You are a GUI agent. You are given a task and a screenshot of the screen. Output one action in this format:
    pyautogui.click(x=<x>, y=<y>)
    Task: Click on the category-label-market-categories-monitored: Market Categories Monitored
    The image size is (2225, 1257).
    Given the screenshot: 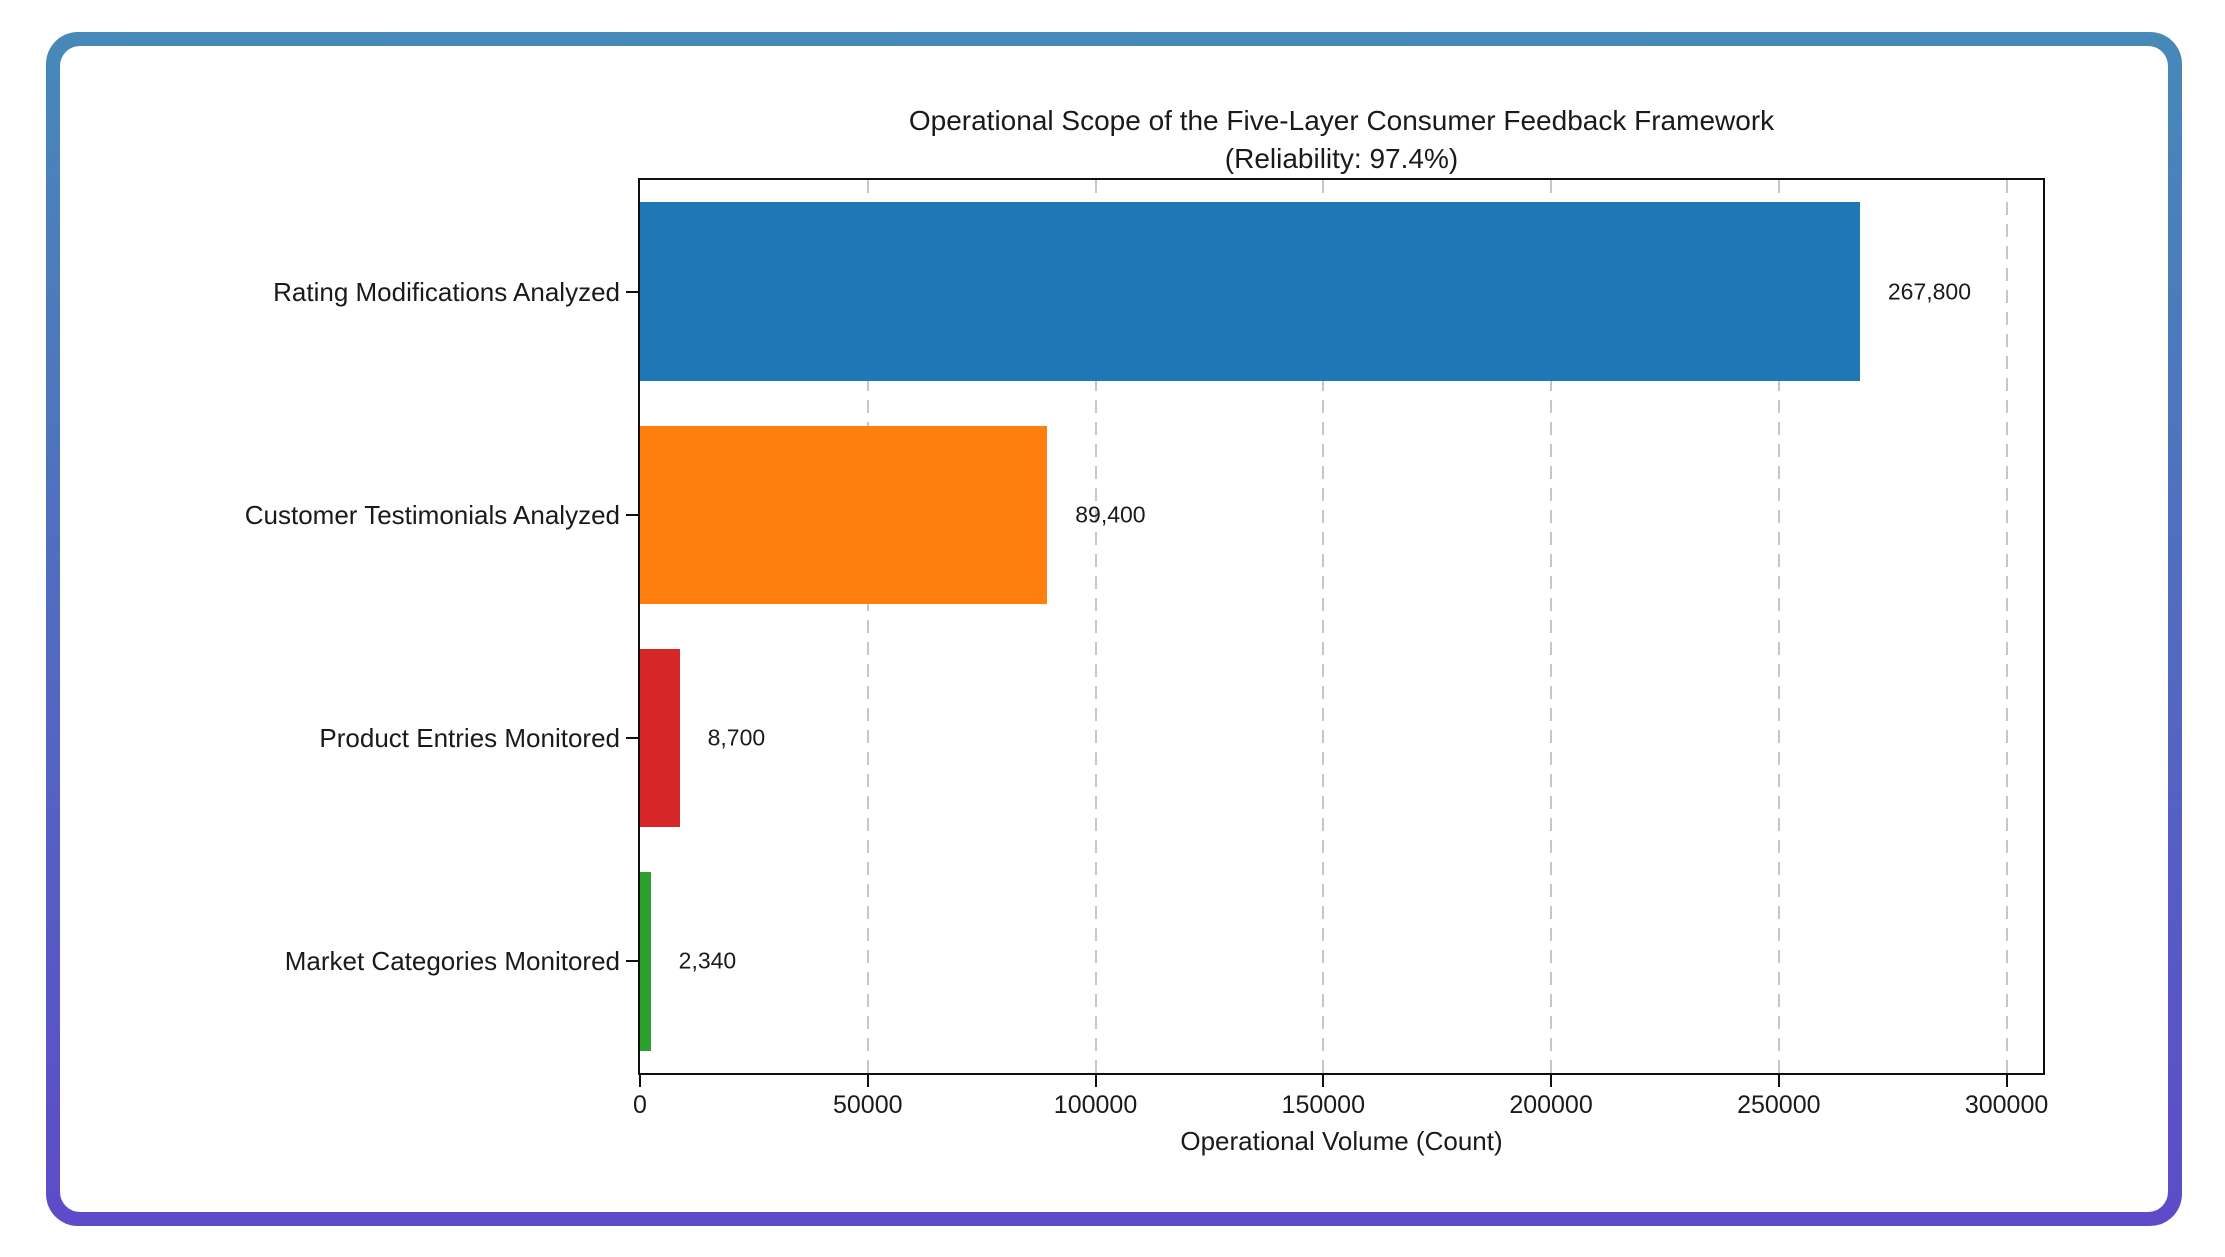 What is the action you would take?
    pyautogui.click(x=452, y=961)
    